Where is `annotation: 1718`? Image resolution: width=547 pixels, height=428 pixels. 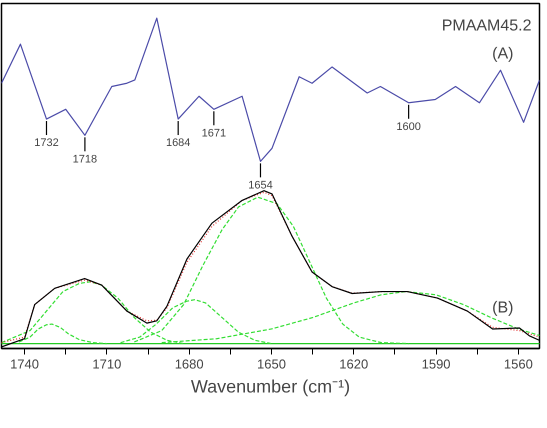
annotation: 1718 is located at coordinates (85, 159).